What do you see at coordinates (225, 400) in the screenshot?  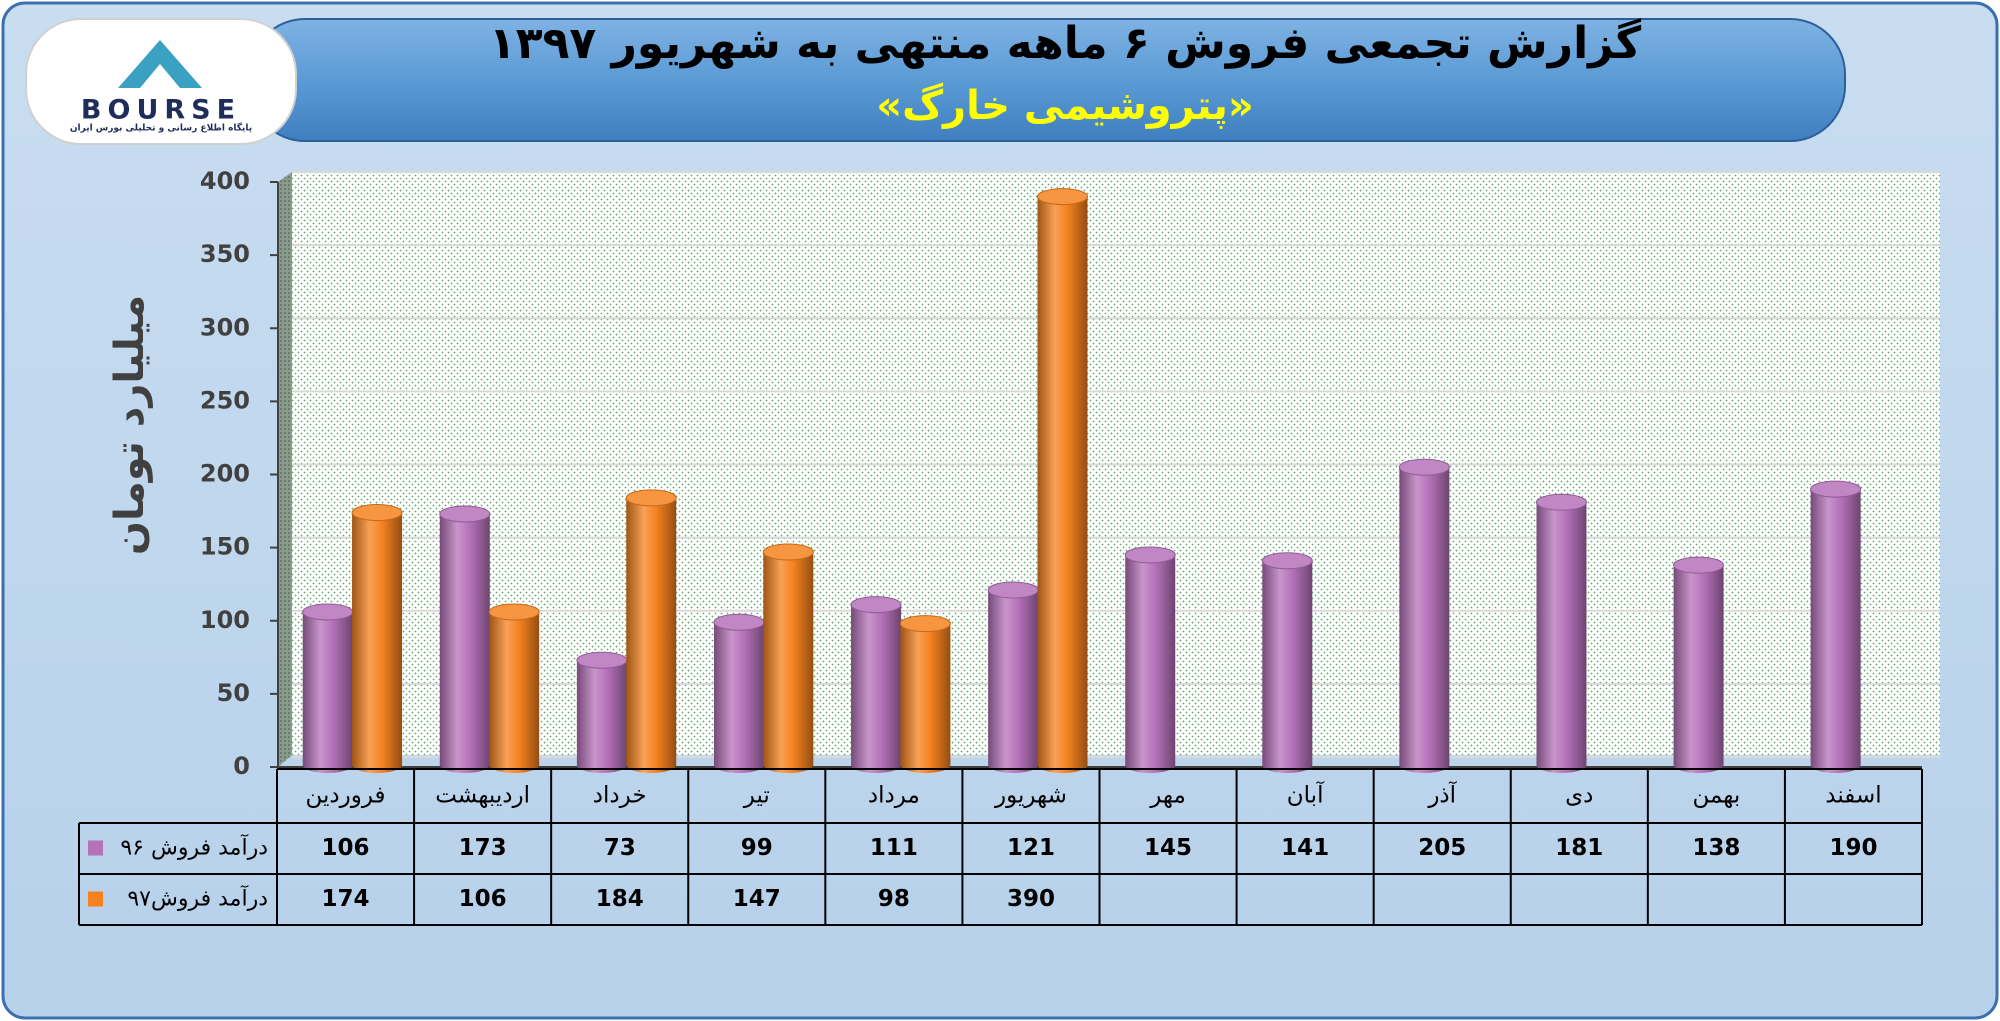 I see `y-tick-label: 250` at bounding box center [225, 400].